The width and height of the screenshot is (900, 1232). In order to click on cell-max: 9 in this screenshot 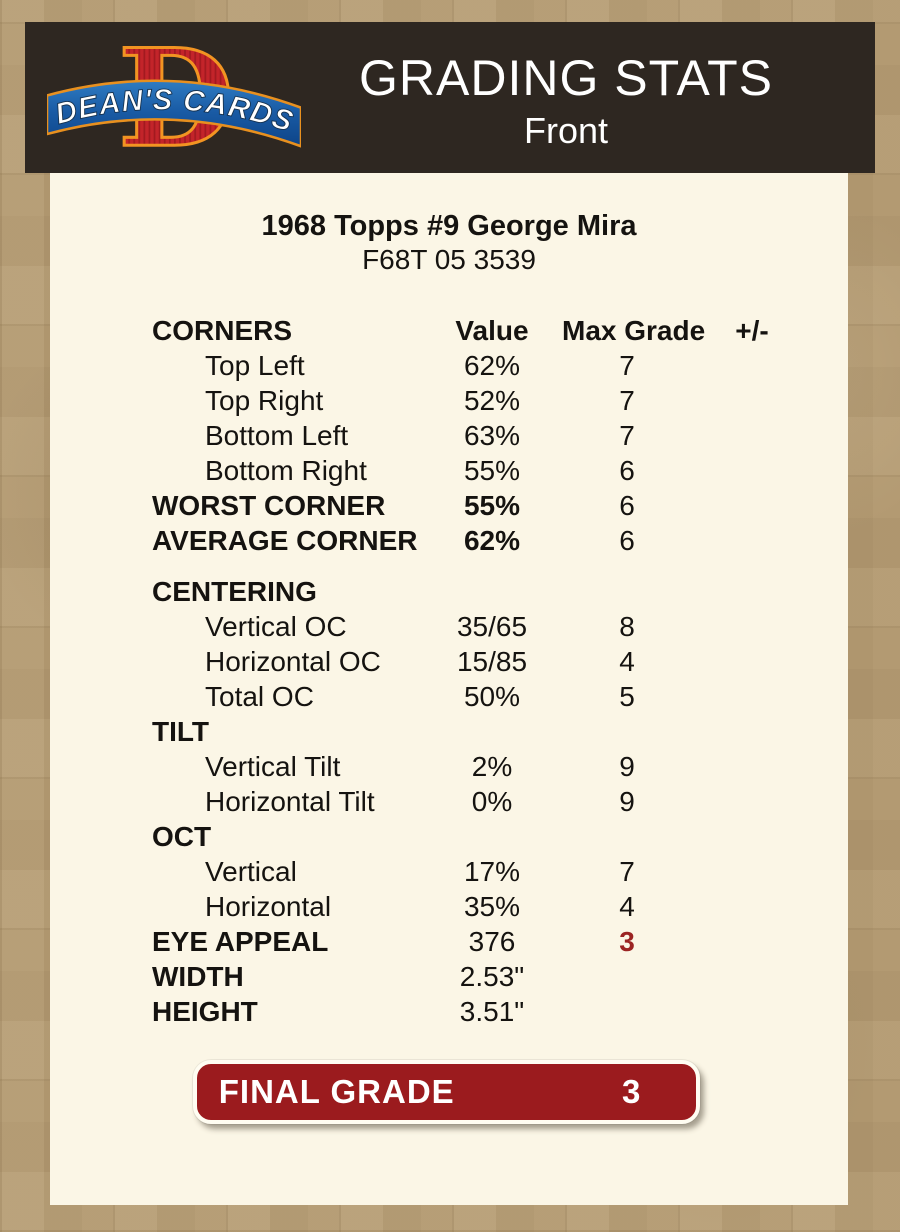, I will do `click(627, 766)`.